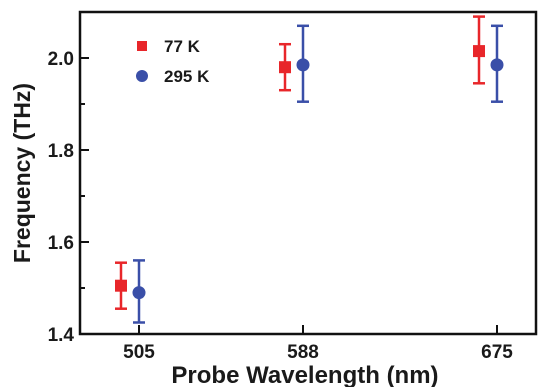  What do you see at coordinates (303, 352) in the screenshot?
I see `x-tick-label: 588` at bounding box center [303, 352].